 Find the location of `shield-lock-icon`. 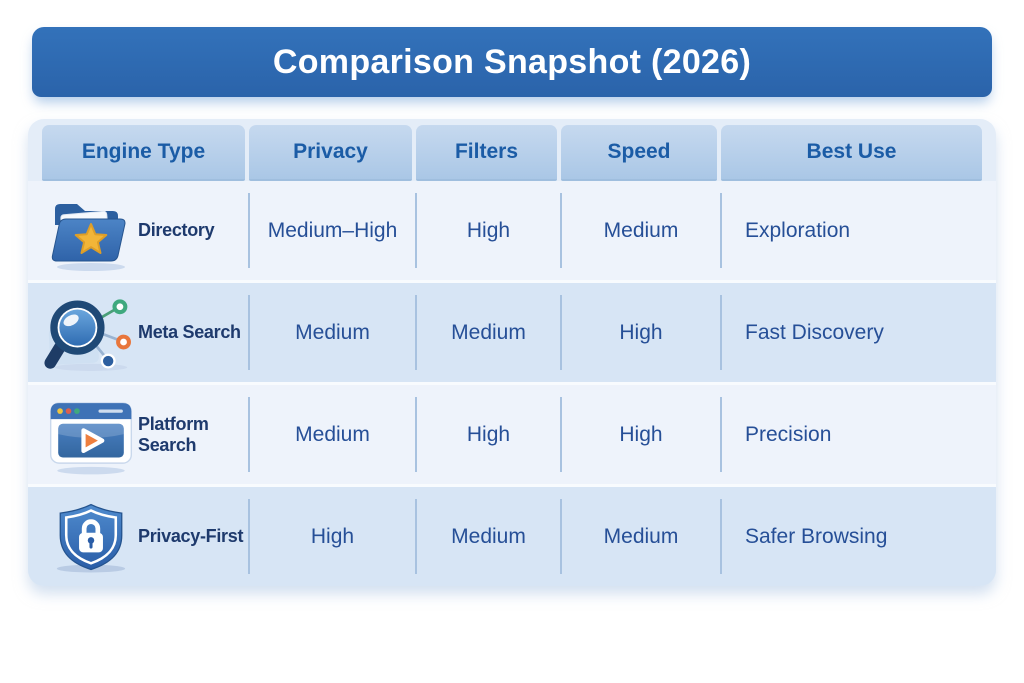

shield-lock-icon is located at coordinates (91, 537).